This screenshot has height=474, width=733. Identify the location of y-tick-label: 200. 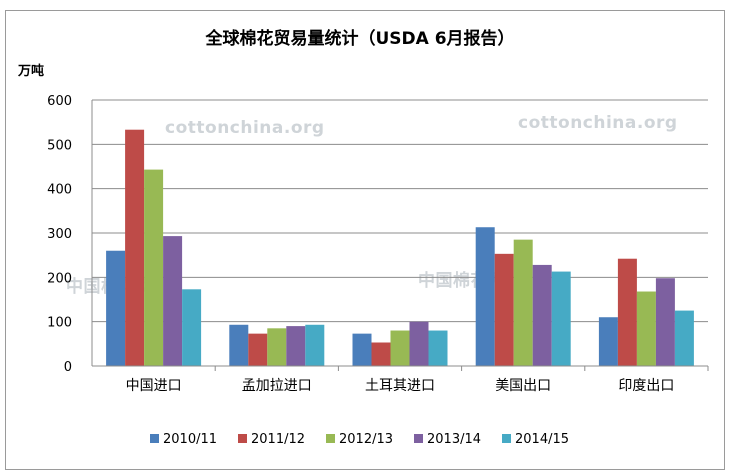
(59, 278).